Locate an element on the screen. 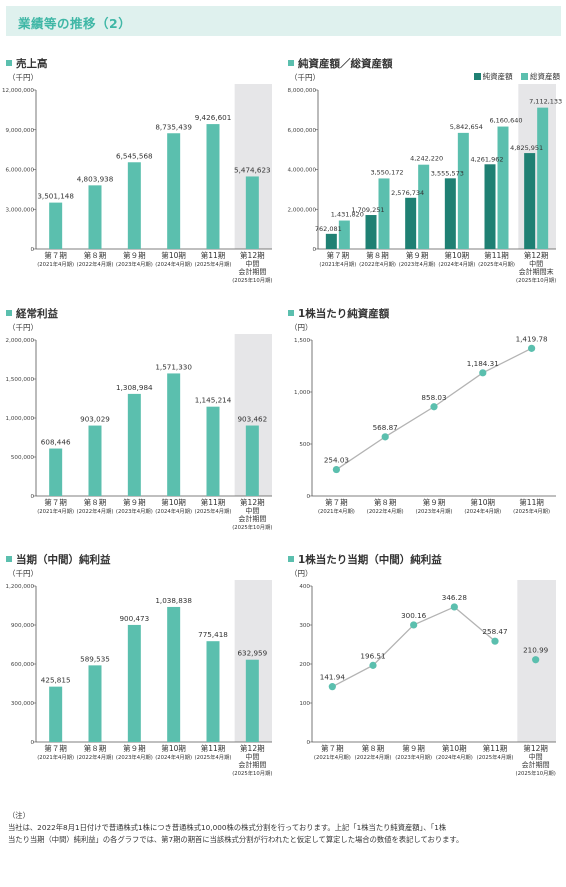 The width and height of the screenshot is (566, 887). data-label: 346.28 is located at coordinates (455, 597).